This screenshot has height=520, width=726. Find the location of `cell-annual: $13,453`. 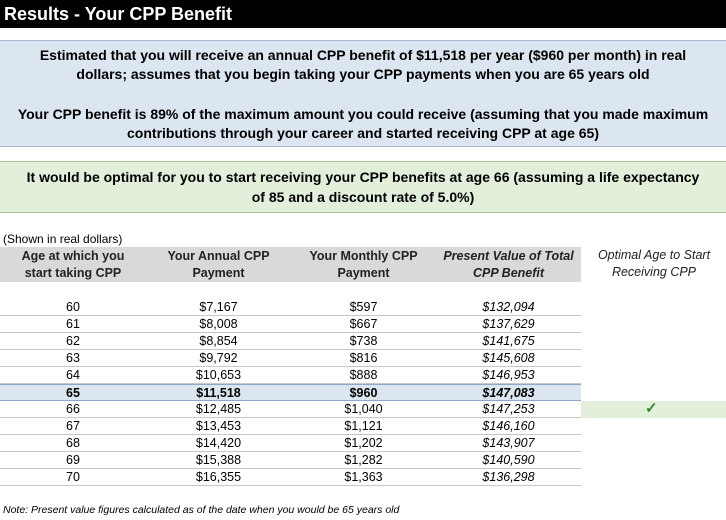

cell-annual: $13,453 is located at coordinates (218, 426).